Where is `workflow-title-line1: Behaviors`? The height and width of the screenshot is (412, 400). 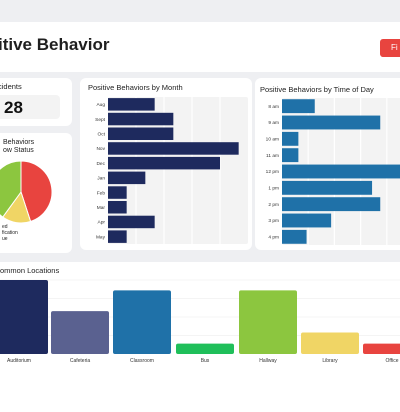
workflow-title-line1: Behaviors is located at coordinates (19, 142).